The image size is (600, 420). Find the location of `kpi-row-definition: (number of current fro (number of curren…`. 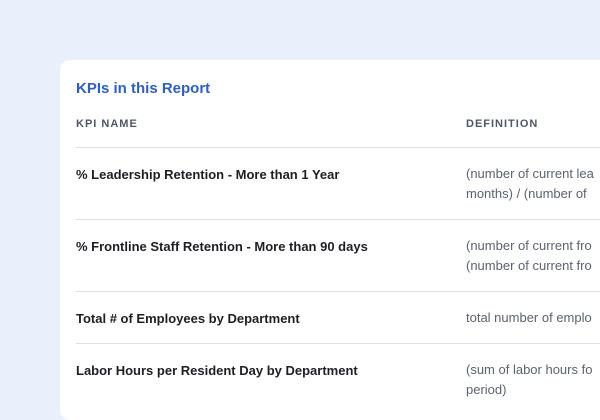

kpi-row-definition: (number of current fro (number of curren… is located at coordinates (533, 256).